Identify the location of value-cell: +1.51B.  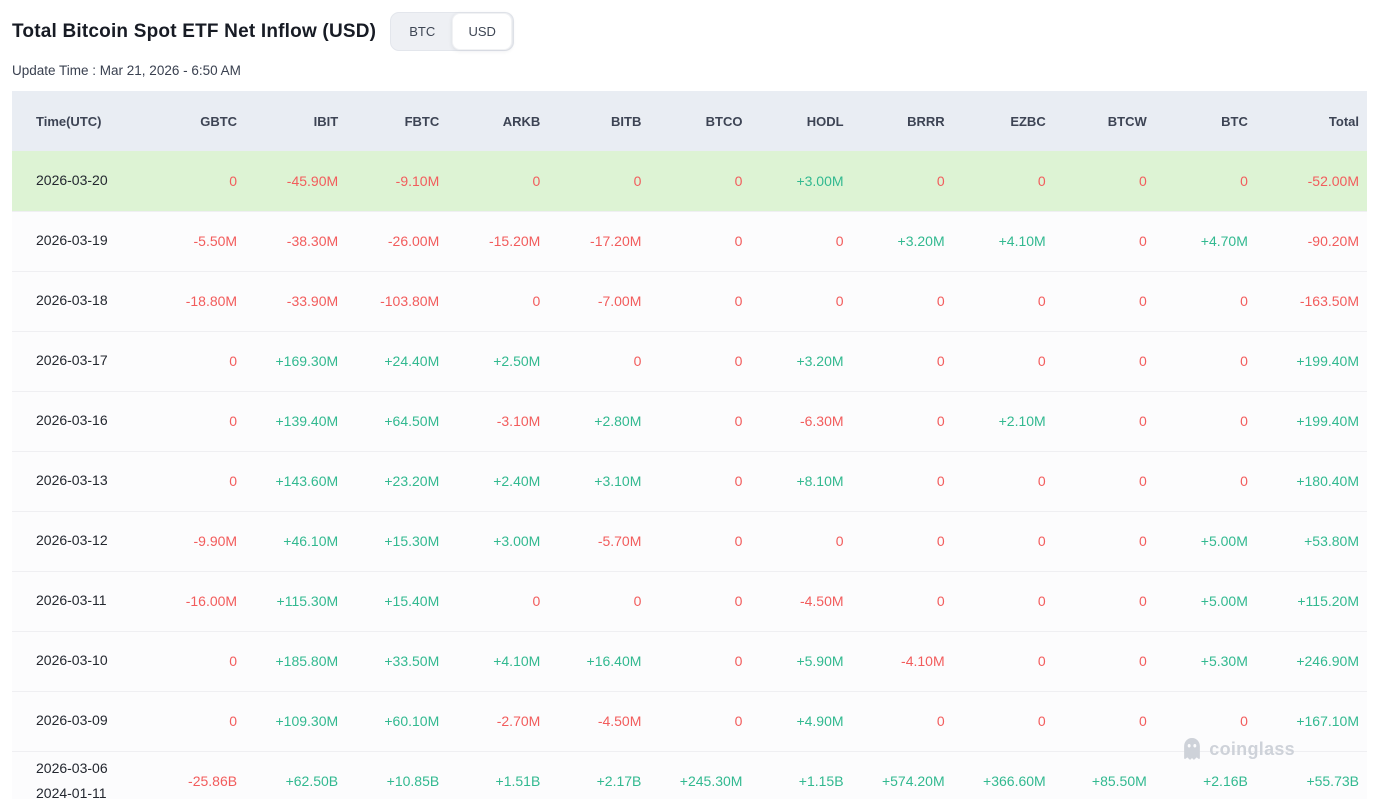
(508, 774).